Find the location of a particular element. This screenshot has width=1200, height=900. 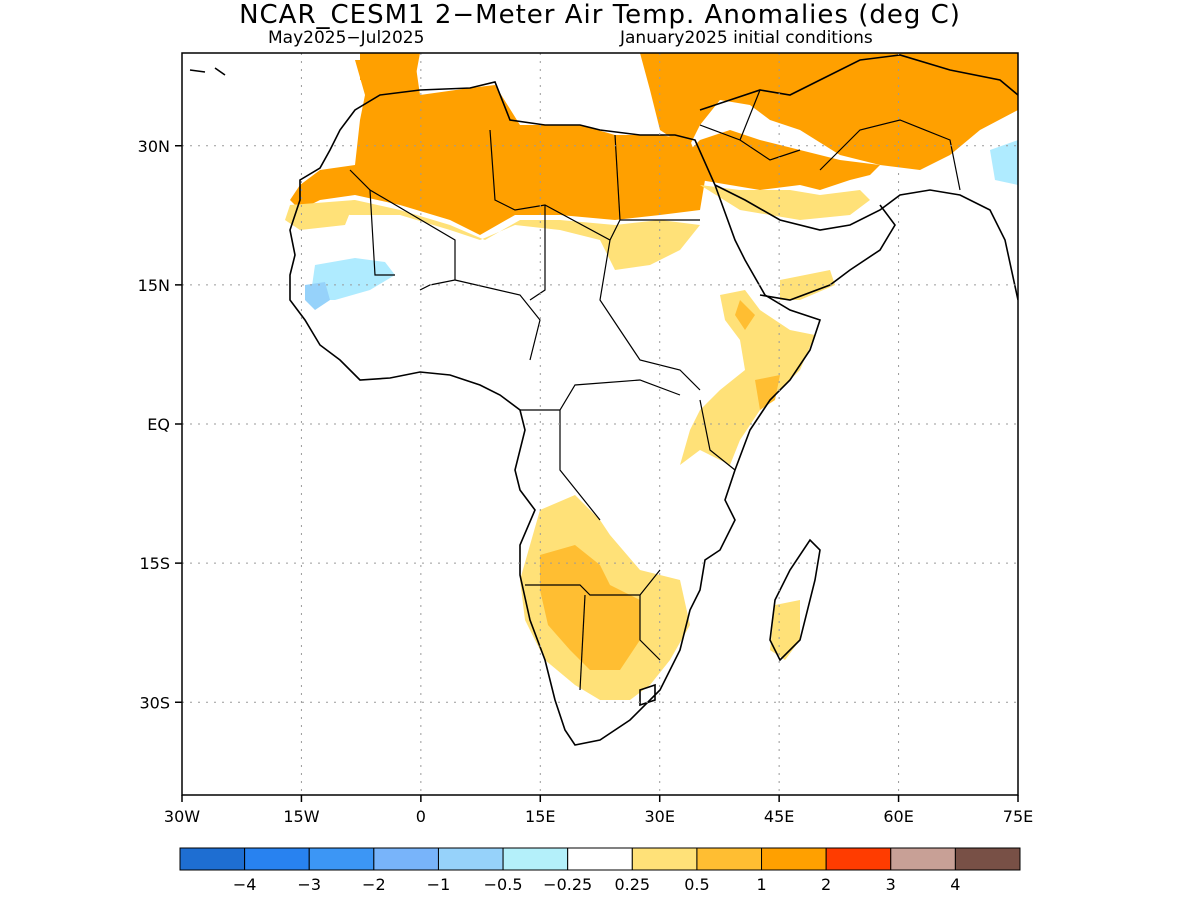

colorbar: −4 −3 −2 −1 −0.5 −0.25 0.25 0.5 1 2 3 4 is located at coordinates (600, 870).